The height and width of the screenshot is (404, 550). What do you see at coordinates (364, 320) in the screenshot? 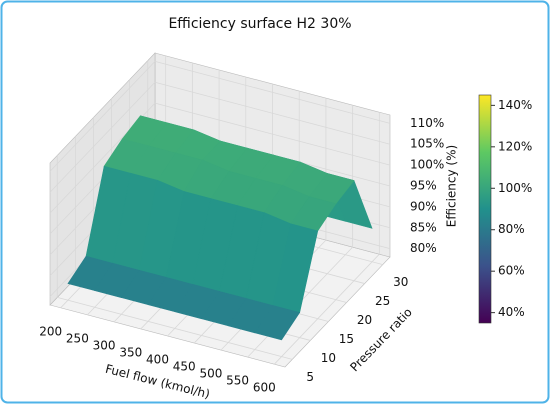
I see `y-tick-label: 20` at bounding box center [364, 320].